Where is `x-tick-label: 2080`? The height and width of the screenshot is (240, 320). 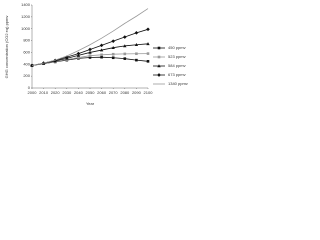
x-tick-label: 2080 is located at coordinates (125, 92).